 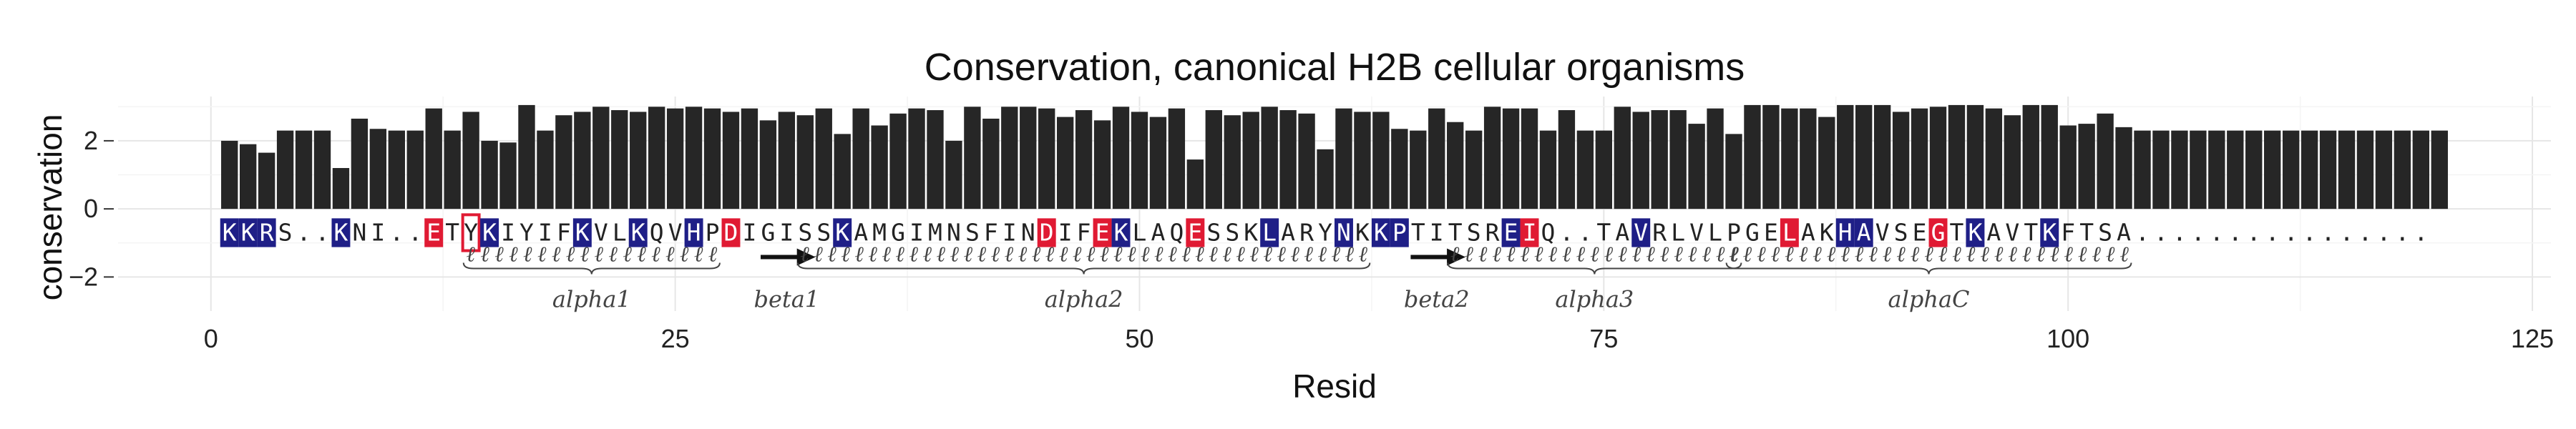 I want to click on residue-letter: L, so click(x=1140, y=232).